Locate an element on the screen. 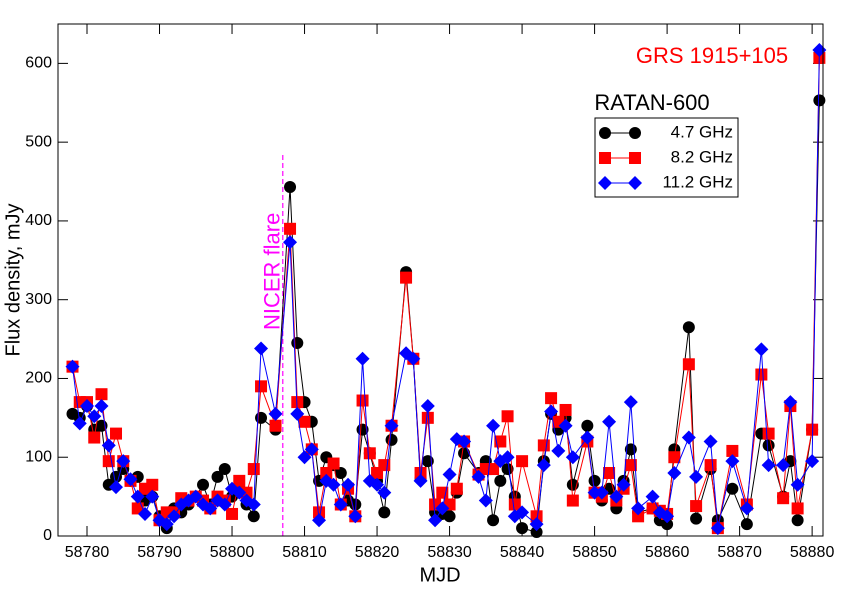  x-tick-label: 58840 is located at coordinates (522, 552).